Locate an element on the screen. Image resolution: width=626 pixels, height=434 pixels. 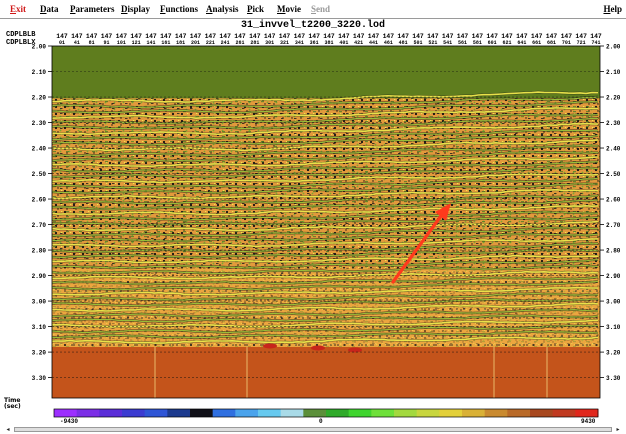
menu-display: Display is located at coordinates (136, 9).